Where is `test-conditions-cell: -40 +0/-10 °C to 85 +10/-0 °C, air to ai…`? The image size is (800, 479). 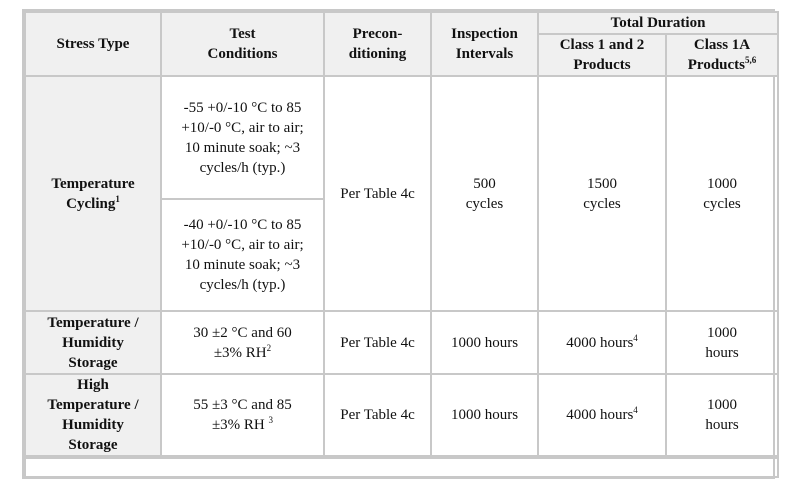 test-conditions-cell: -40 +0/-10 °C to 85 +10/-0 °C, air to ai… is located at coordinates (242, 255).